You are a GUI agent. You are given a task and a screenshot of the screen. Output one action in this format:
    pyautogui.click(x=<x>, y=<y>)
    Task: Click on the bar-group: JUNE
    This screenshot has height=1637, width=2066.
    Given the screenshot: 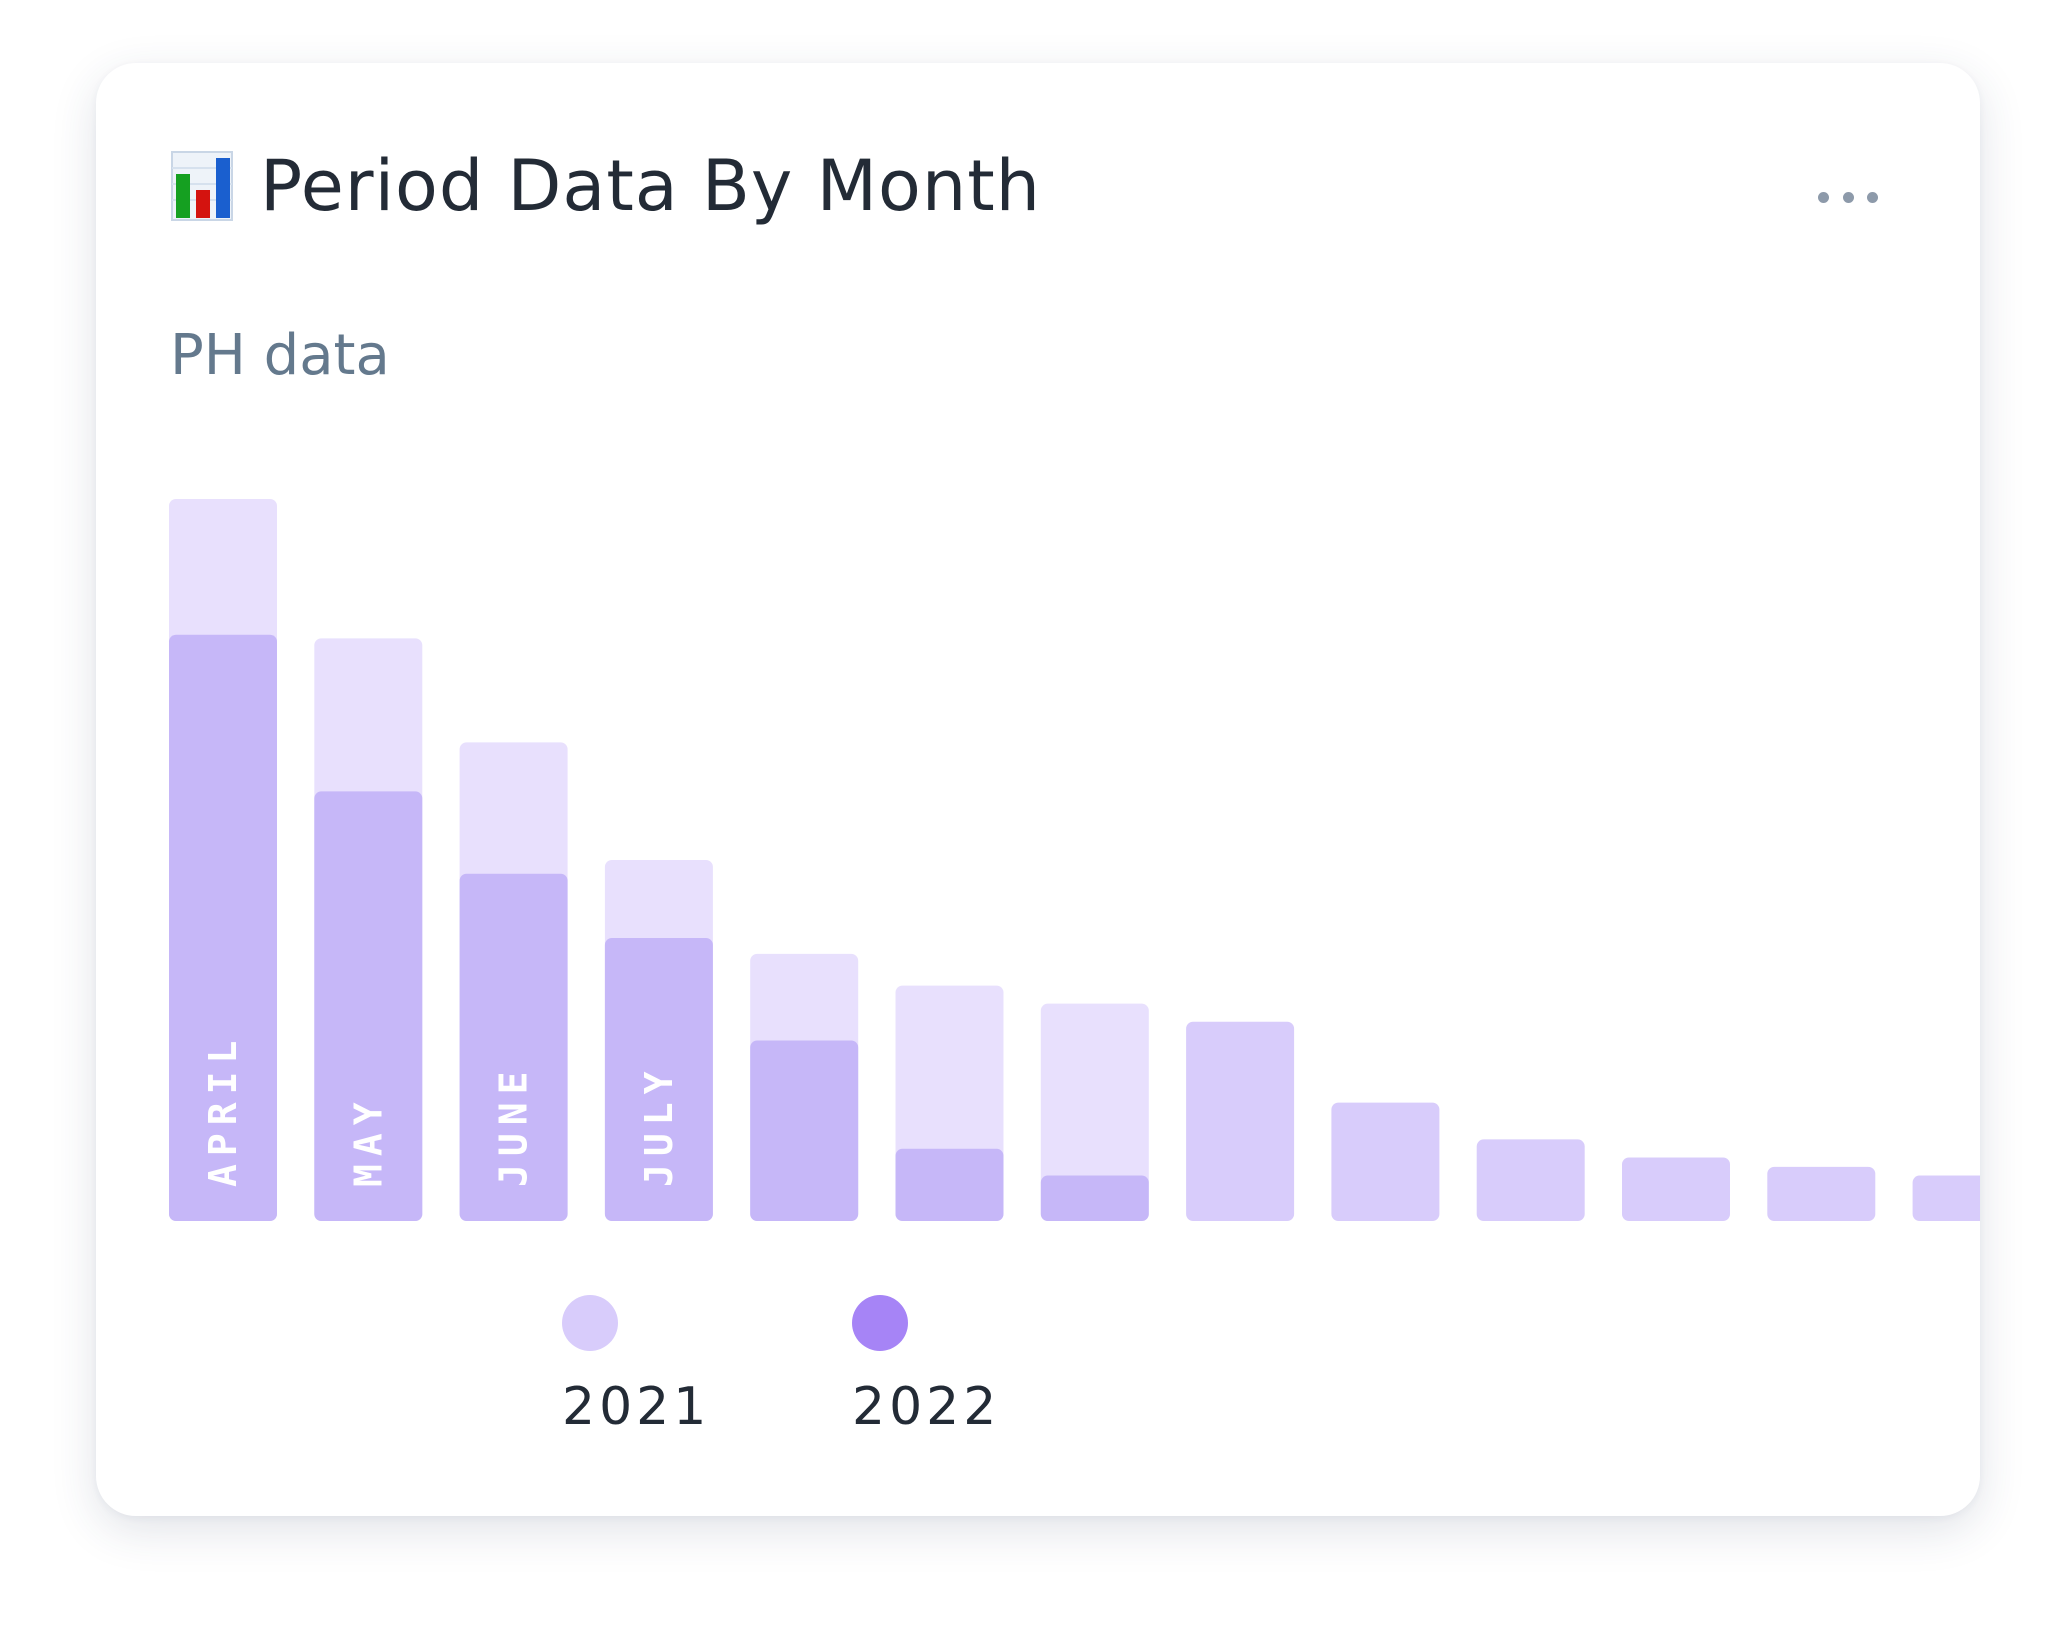 What is the action you would take?
    pyautogui.click(x=513, y=981)
    